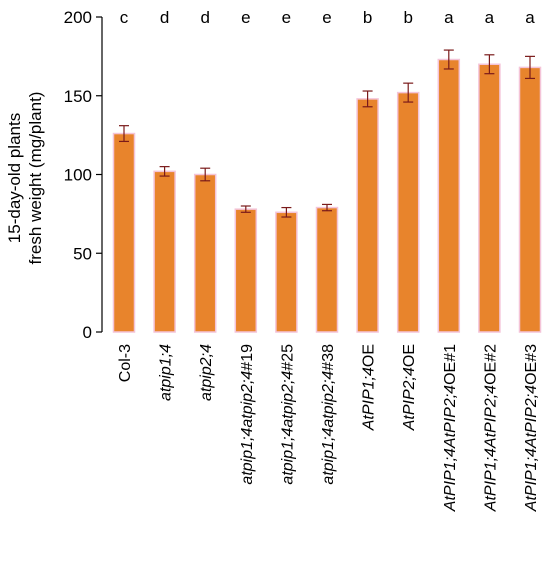 Image resolution: width=550 pixels, height=572 pixels. I want to click on y-tick-label: 200, so click(78, 17).